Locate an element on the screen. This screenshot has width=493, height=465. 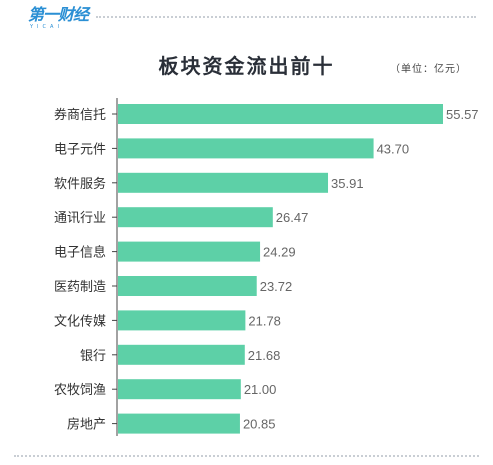
value-label: 24.29 is located at coordinates (279, 252).